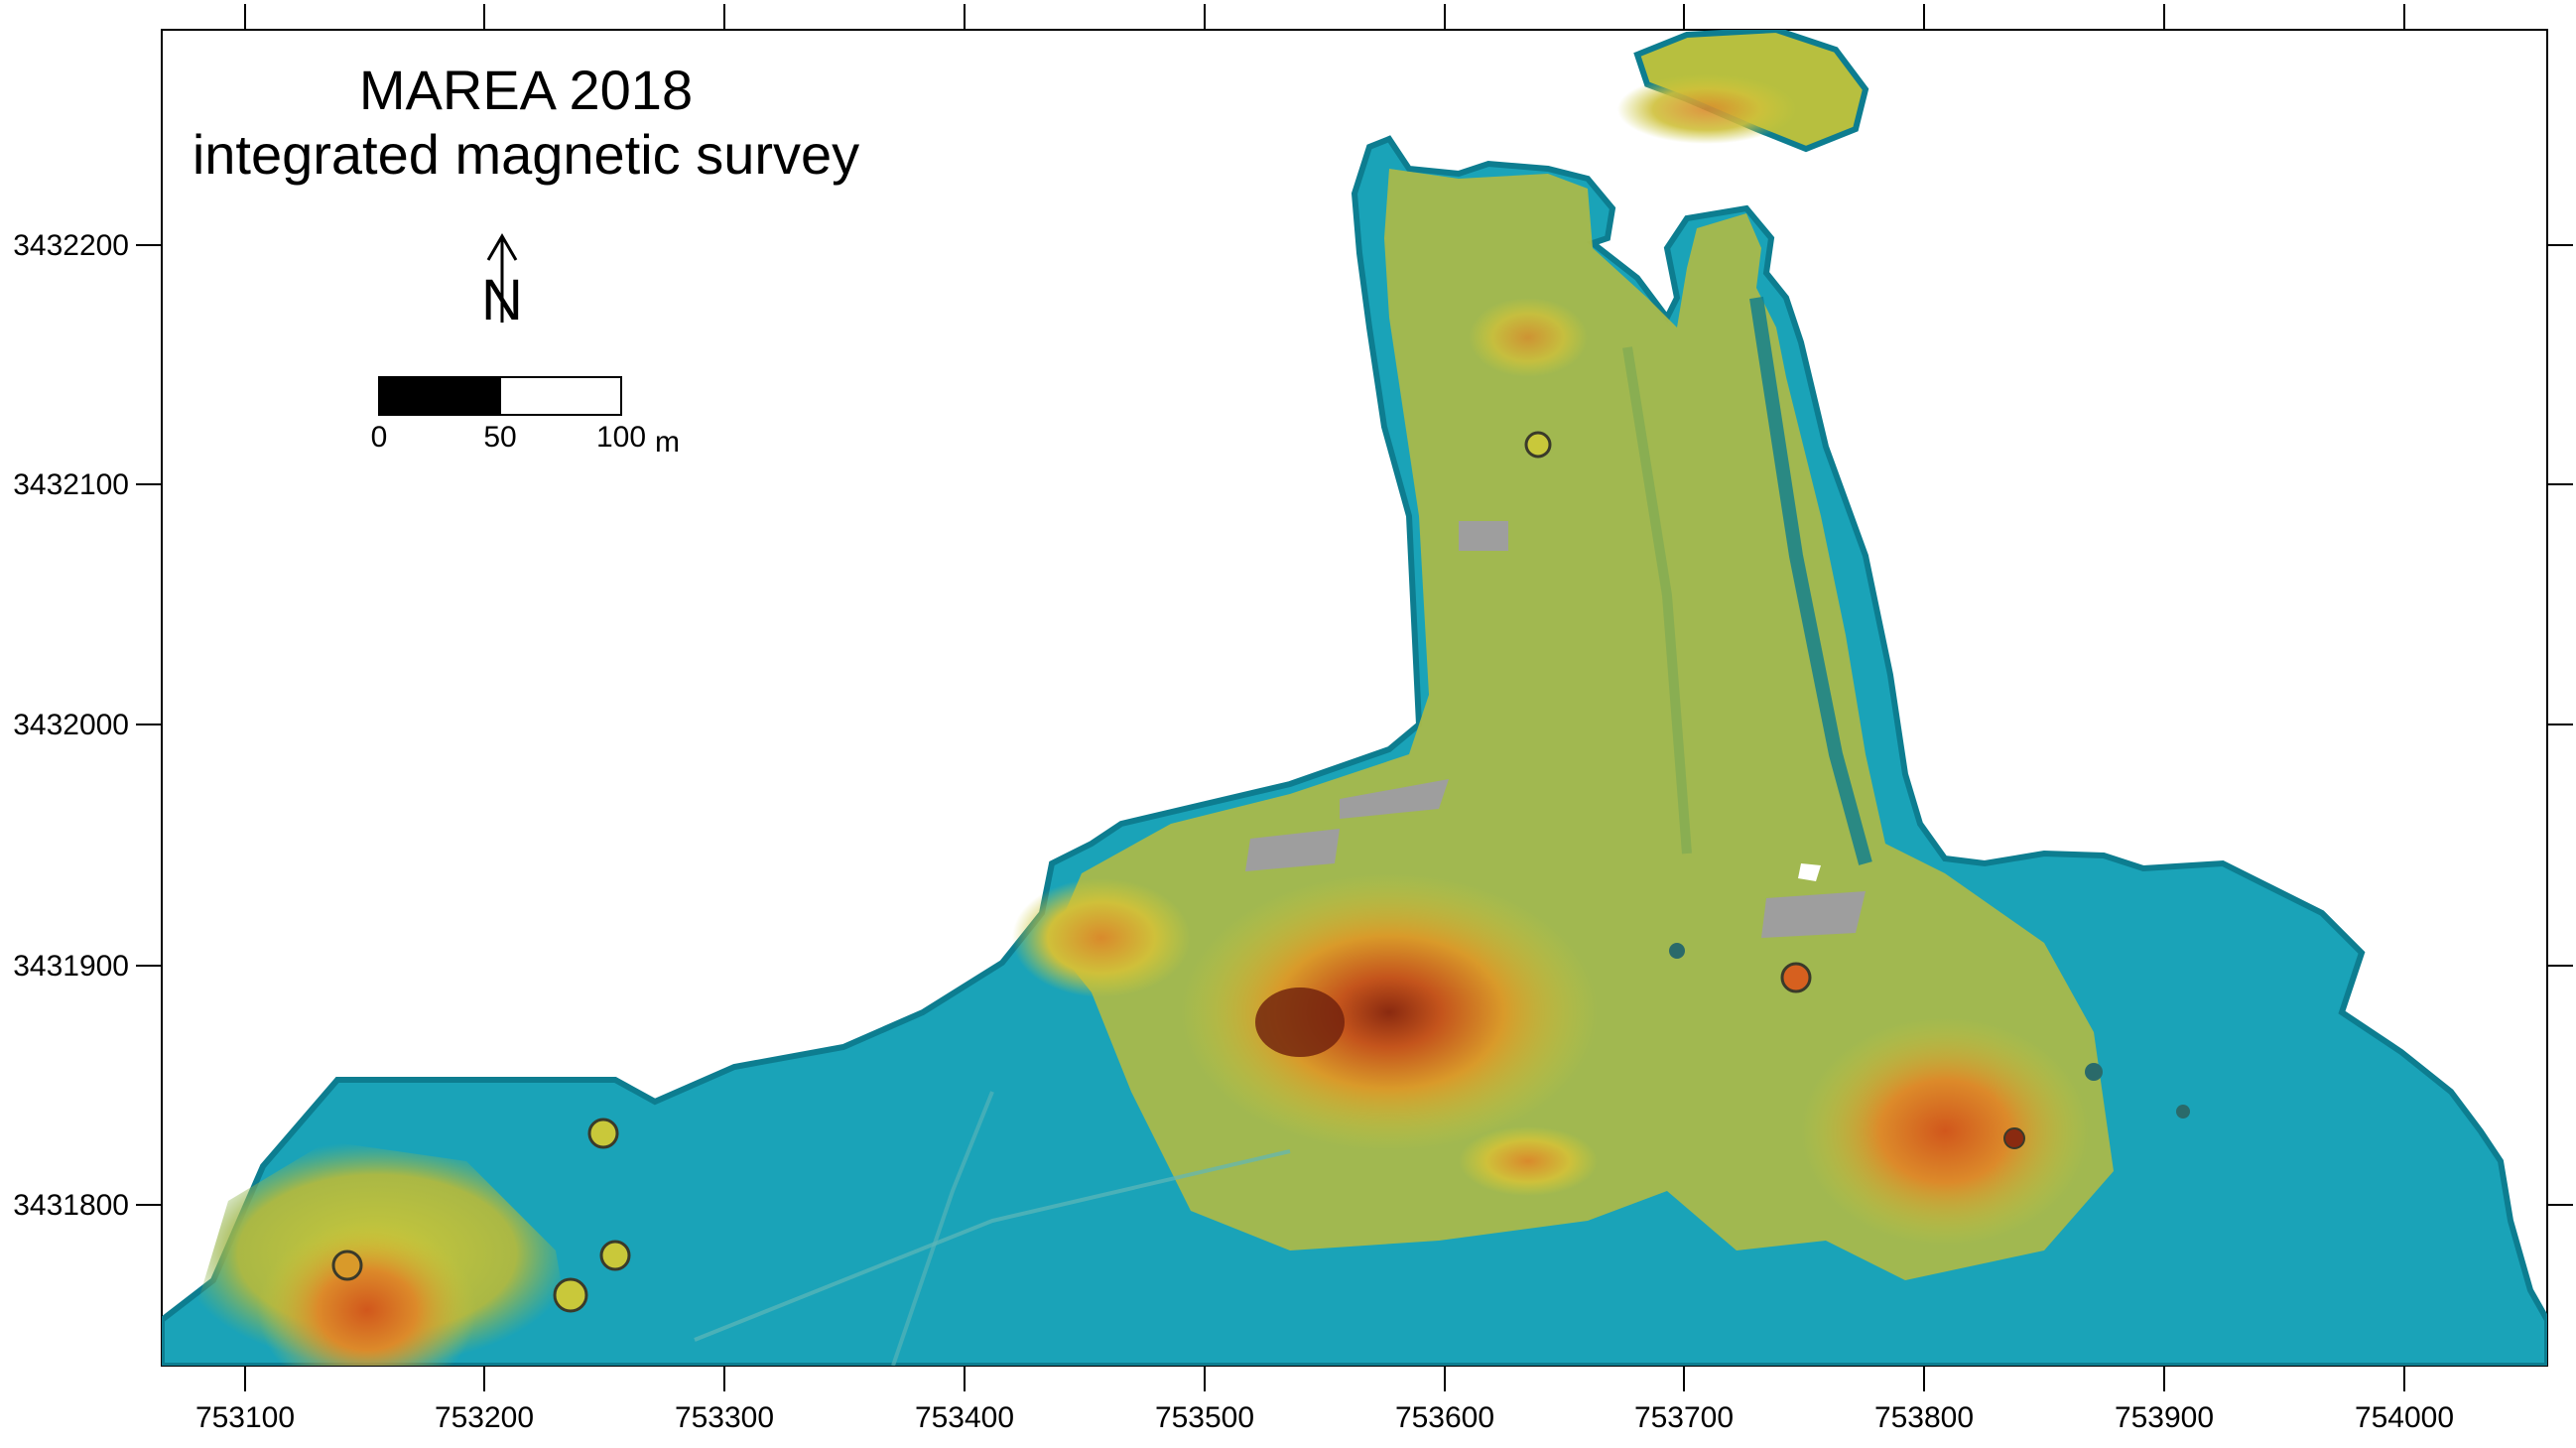 The height and width of the screenshot is (1448, 2576). What do you see at coordinates (725, 1418) in the screenshot?
I see `x-tick-label: 753300` at bounding box center [725, 1418].